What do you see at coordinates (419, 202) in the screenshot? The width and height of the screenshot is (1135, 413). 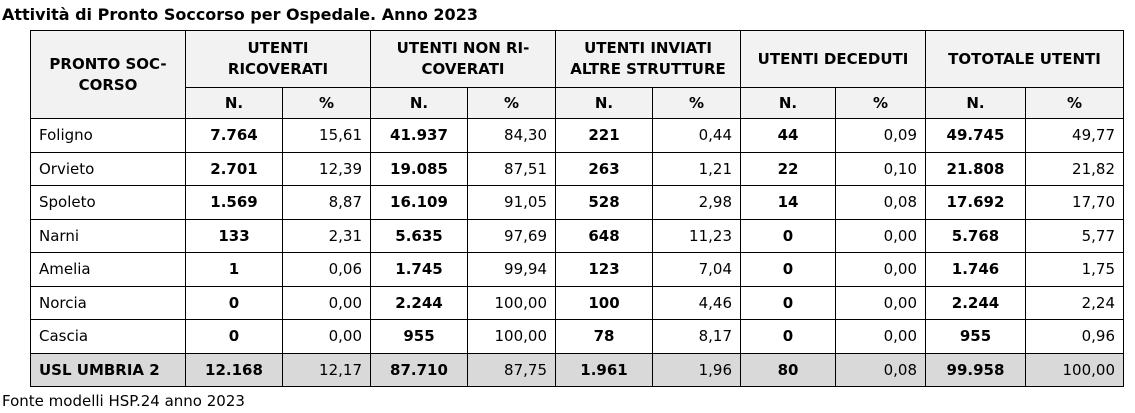 I see `cell: 16.109` at bounding box center [419, 202].